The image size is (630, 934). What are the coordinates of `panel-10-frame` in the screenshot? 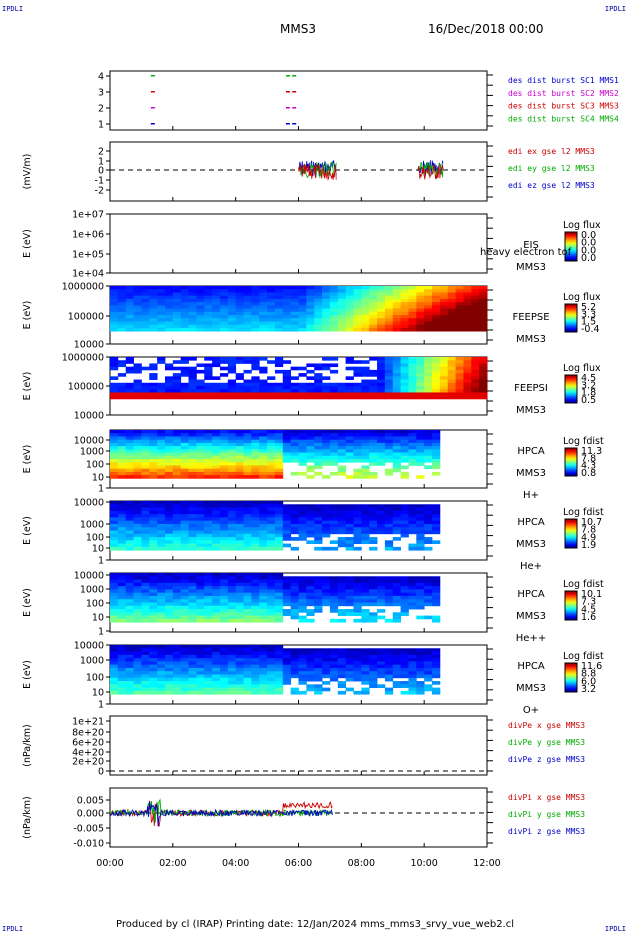 It's located at (298, 817).